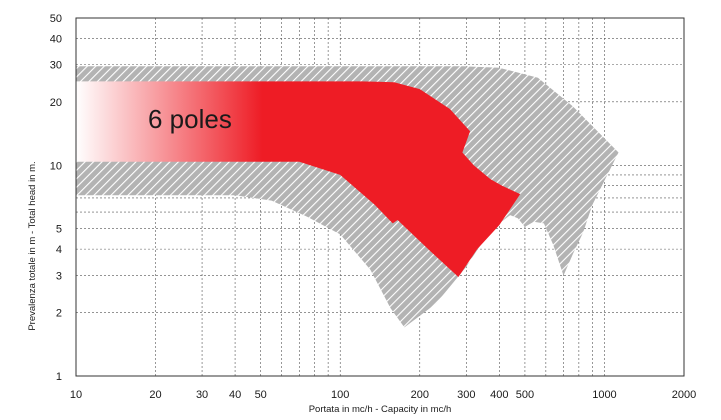  What do you see at coordinates (380, 409) in the screenshot?
I see `x-axis-label: Portata in mc/h - Capacity in mc/h` at bounding box center [380, 409].